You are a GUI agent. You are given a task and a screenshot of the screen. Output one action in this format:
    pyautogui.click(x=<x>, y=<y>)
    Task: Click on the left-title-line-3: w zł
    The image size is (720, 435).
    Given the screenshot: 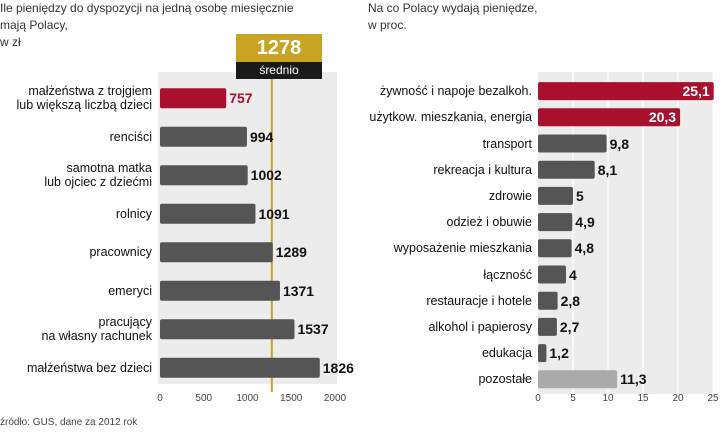 What is the action you would take?
    pyautogui.click(x=10, y=42)
    